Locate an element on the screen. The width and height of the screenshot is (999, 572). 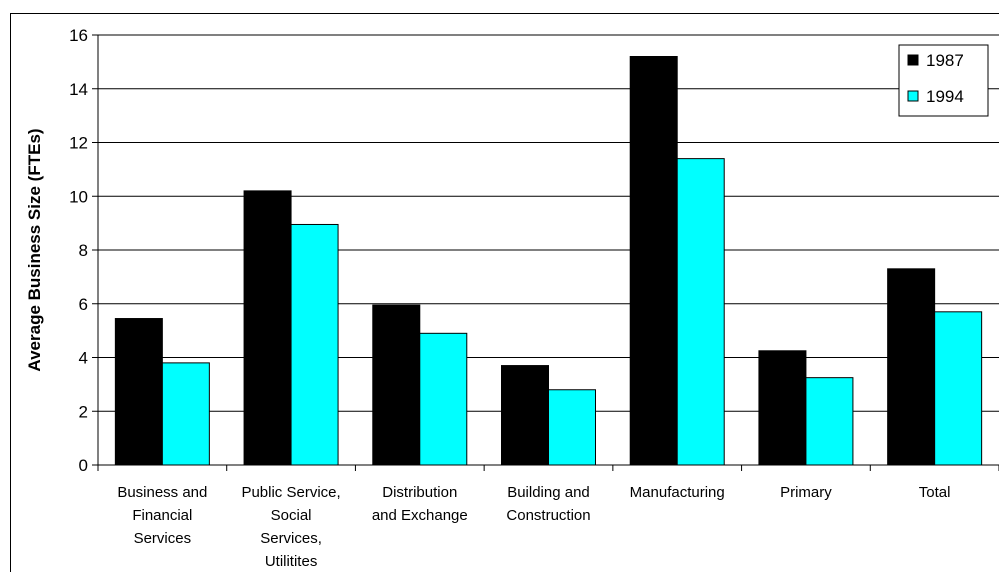
y-tick-label: 8 is located at coordinates (83, 250).